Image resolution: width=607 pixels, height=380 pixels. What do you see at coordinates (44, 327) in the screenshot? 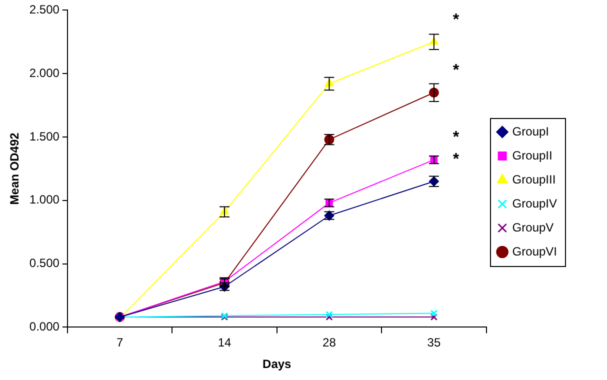
I see `y-tick-label: 0.000` at bounding box center [44, 327].